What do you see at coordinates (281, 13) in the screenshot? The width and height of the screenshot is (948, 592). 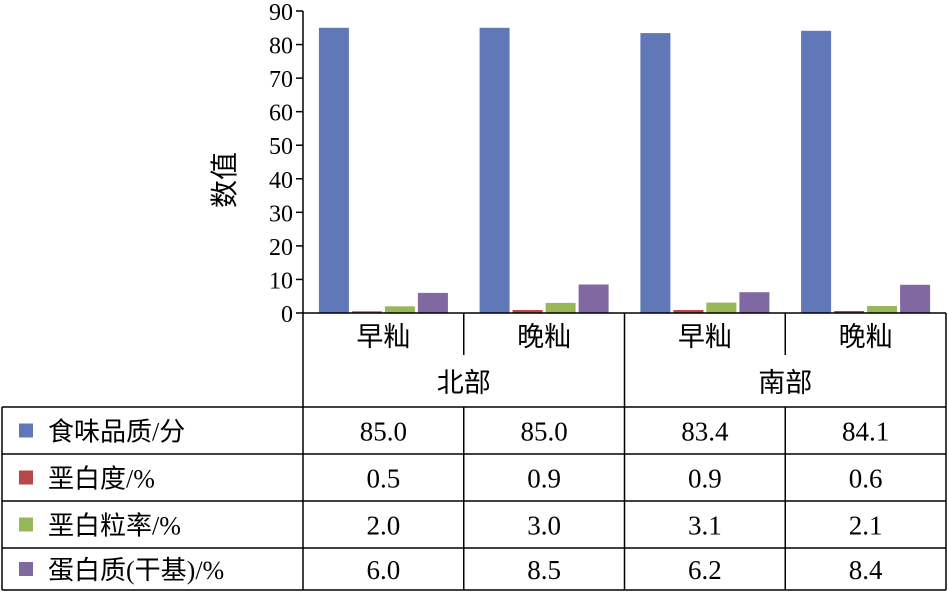 I see `y-tick-label: 90` at bounding box center [281, 13].